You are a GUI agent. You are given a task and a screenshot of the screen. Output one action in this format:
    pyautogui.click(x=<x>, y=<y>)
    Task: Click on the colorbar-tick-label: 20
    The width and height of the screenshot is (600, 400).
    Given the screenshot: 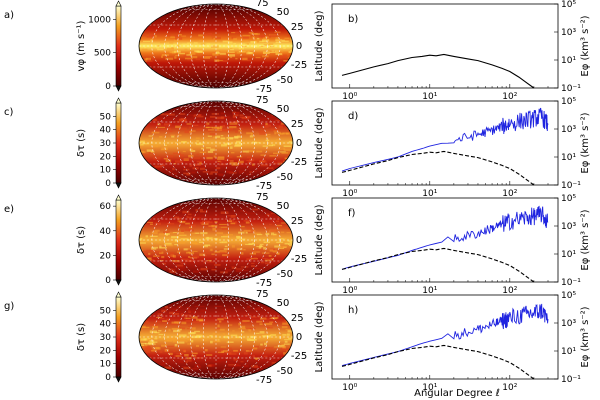 What is the action you would take?
    pyautogui.click(x=106, y=157)
    